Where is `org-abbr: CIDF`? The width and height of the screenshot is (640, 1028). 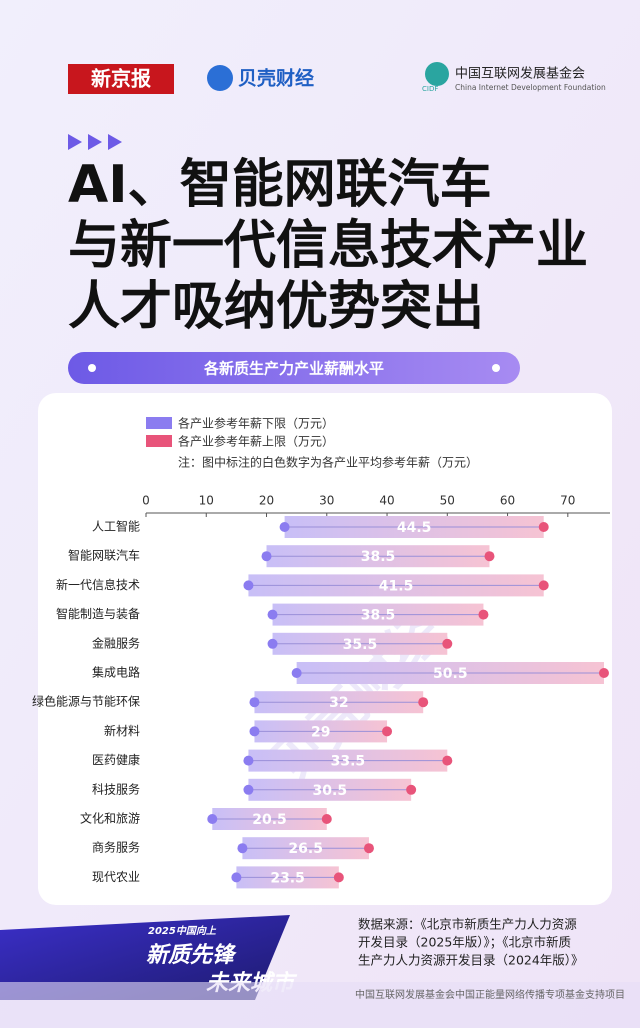
org-abbr: CIDF is located at coordinates (430, 89).